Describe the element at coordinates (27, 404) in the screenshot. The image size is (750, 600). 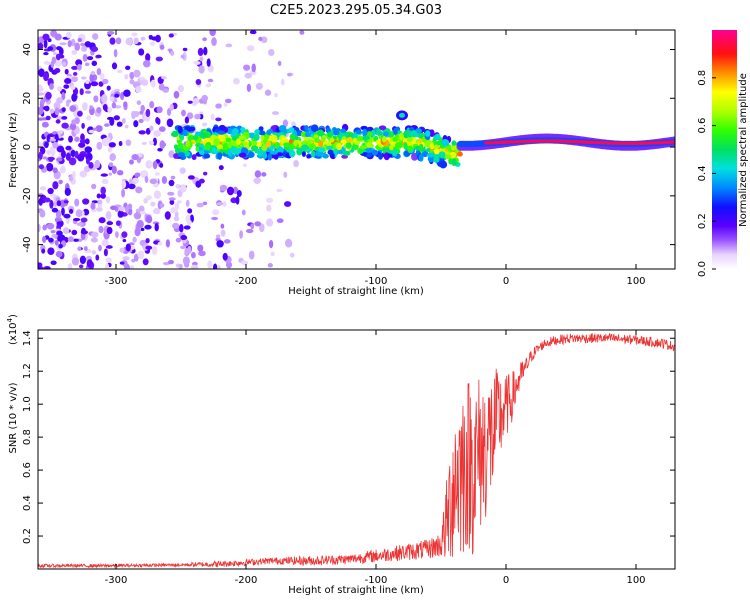
I see `y-tick-label: 1.0` at that location.